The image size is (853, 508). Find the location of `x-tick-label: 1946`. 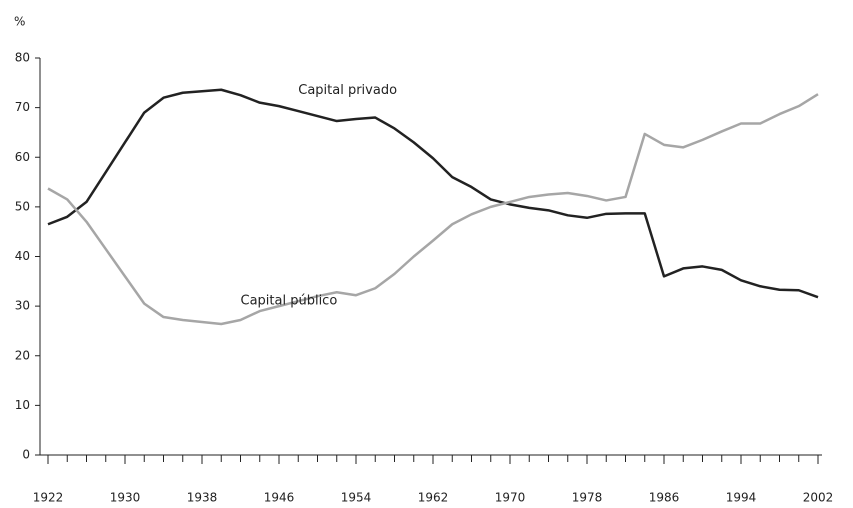

x-tick-label: 1946 is located at coordinates (279, 498).